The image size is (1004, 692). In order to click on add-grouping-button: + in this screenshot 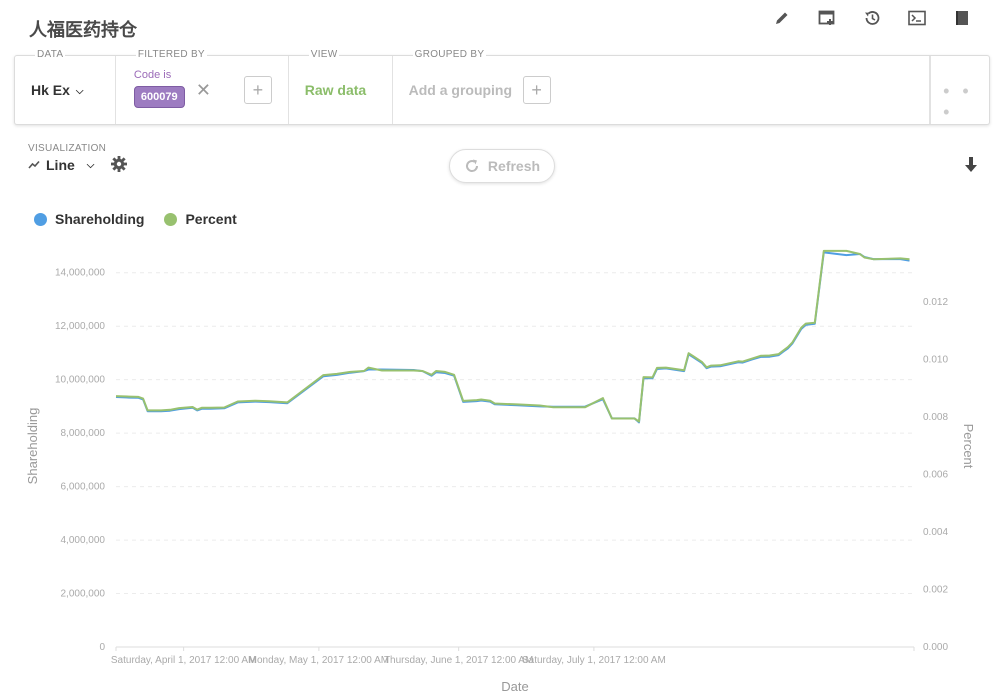, I will do `click(536, 90)`.